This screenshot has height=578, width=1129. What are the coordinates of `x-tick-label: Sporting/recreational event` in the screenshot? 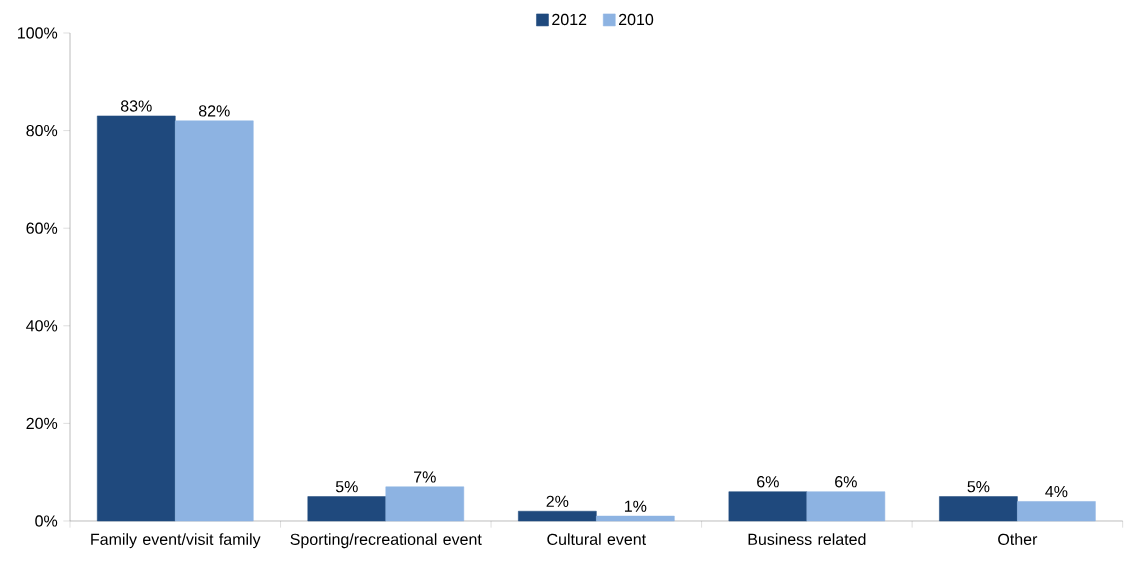 It's located at (386, 541).